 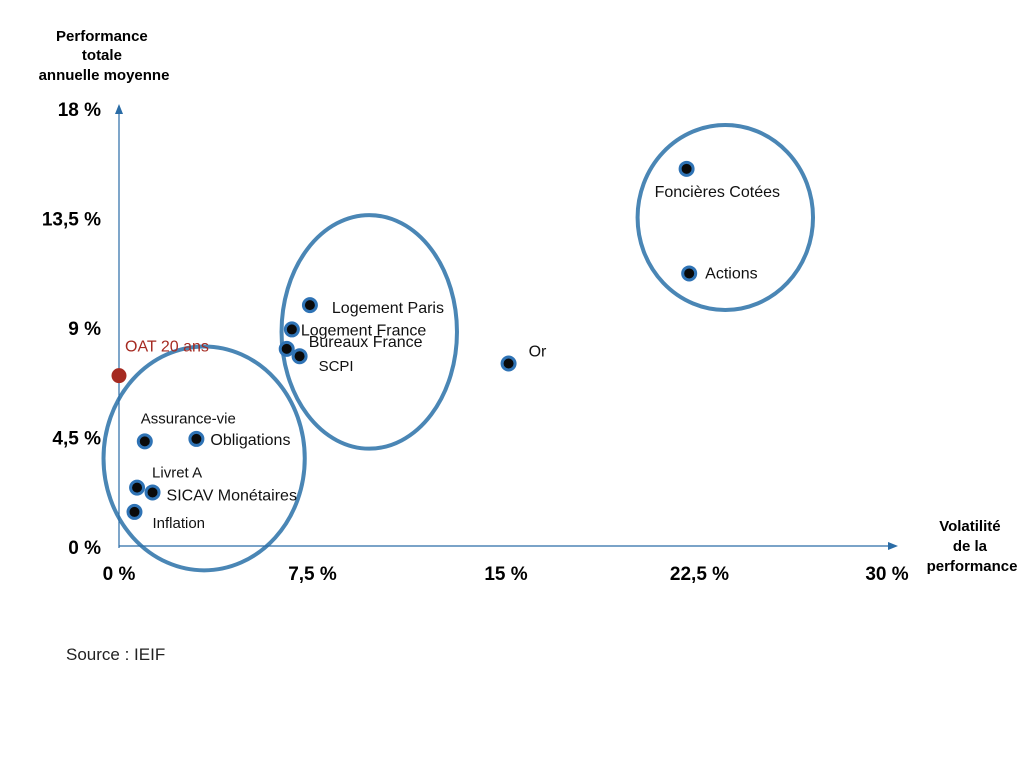 I want to click on y-tick-label: 13,5 %, so click(x=71, y=220).